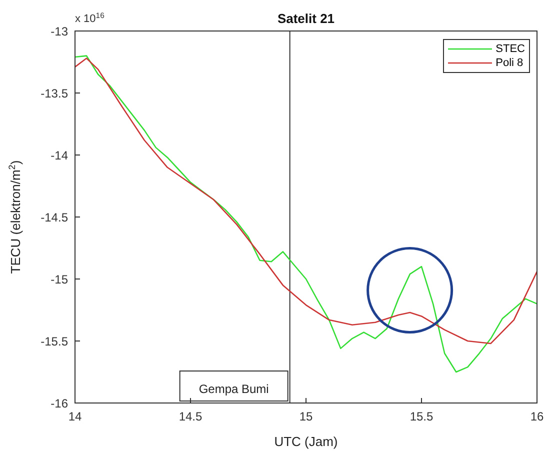  What do you see at coordinates (75, 417) in the screenshot?
I see `x-tick-label: 14` at bounding box center [75, 417].